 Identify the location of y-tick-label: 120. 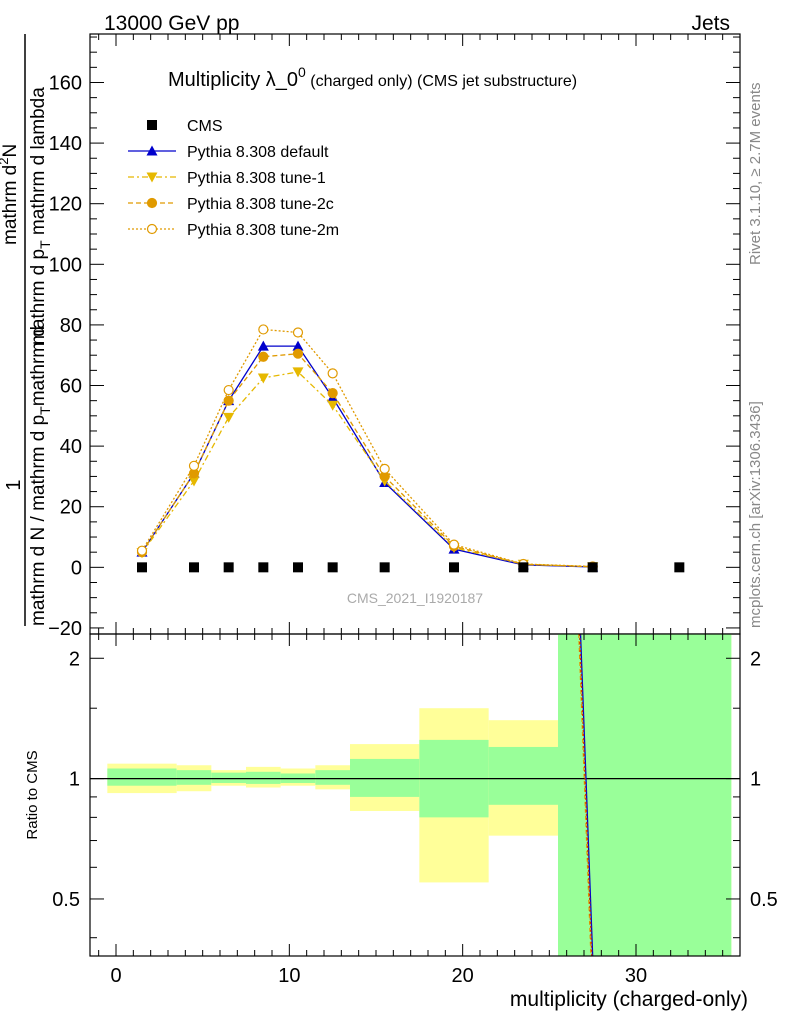
(65, 205).